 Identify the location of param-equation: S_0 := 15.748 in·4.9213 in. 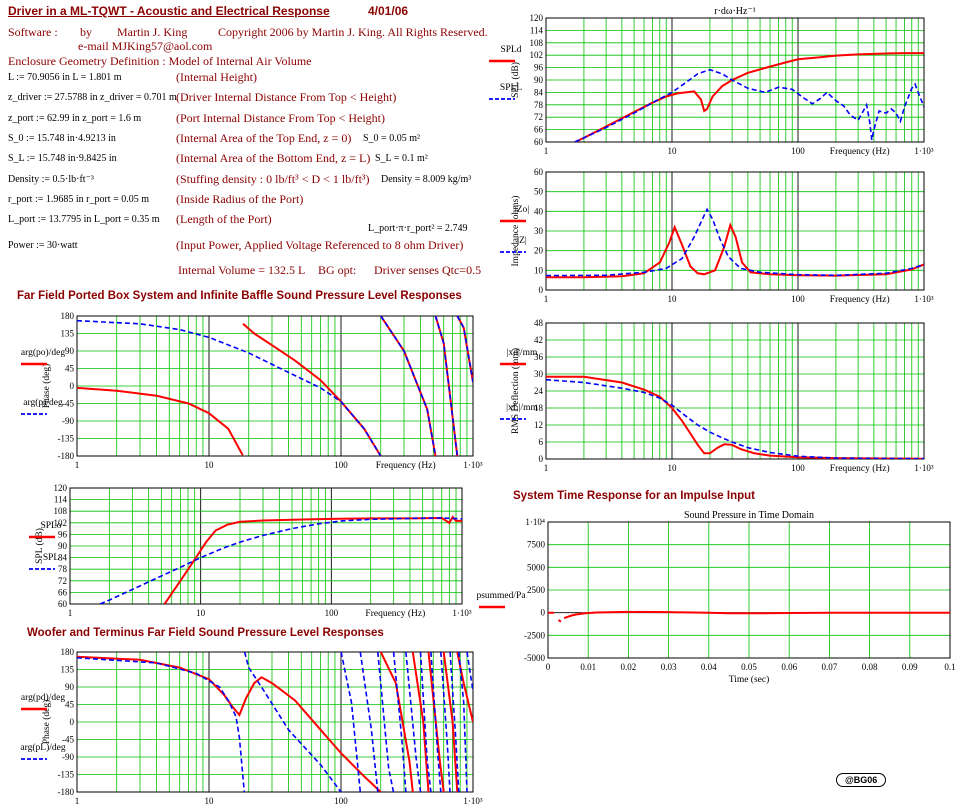
(62, 138).